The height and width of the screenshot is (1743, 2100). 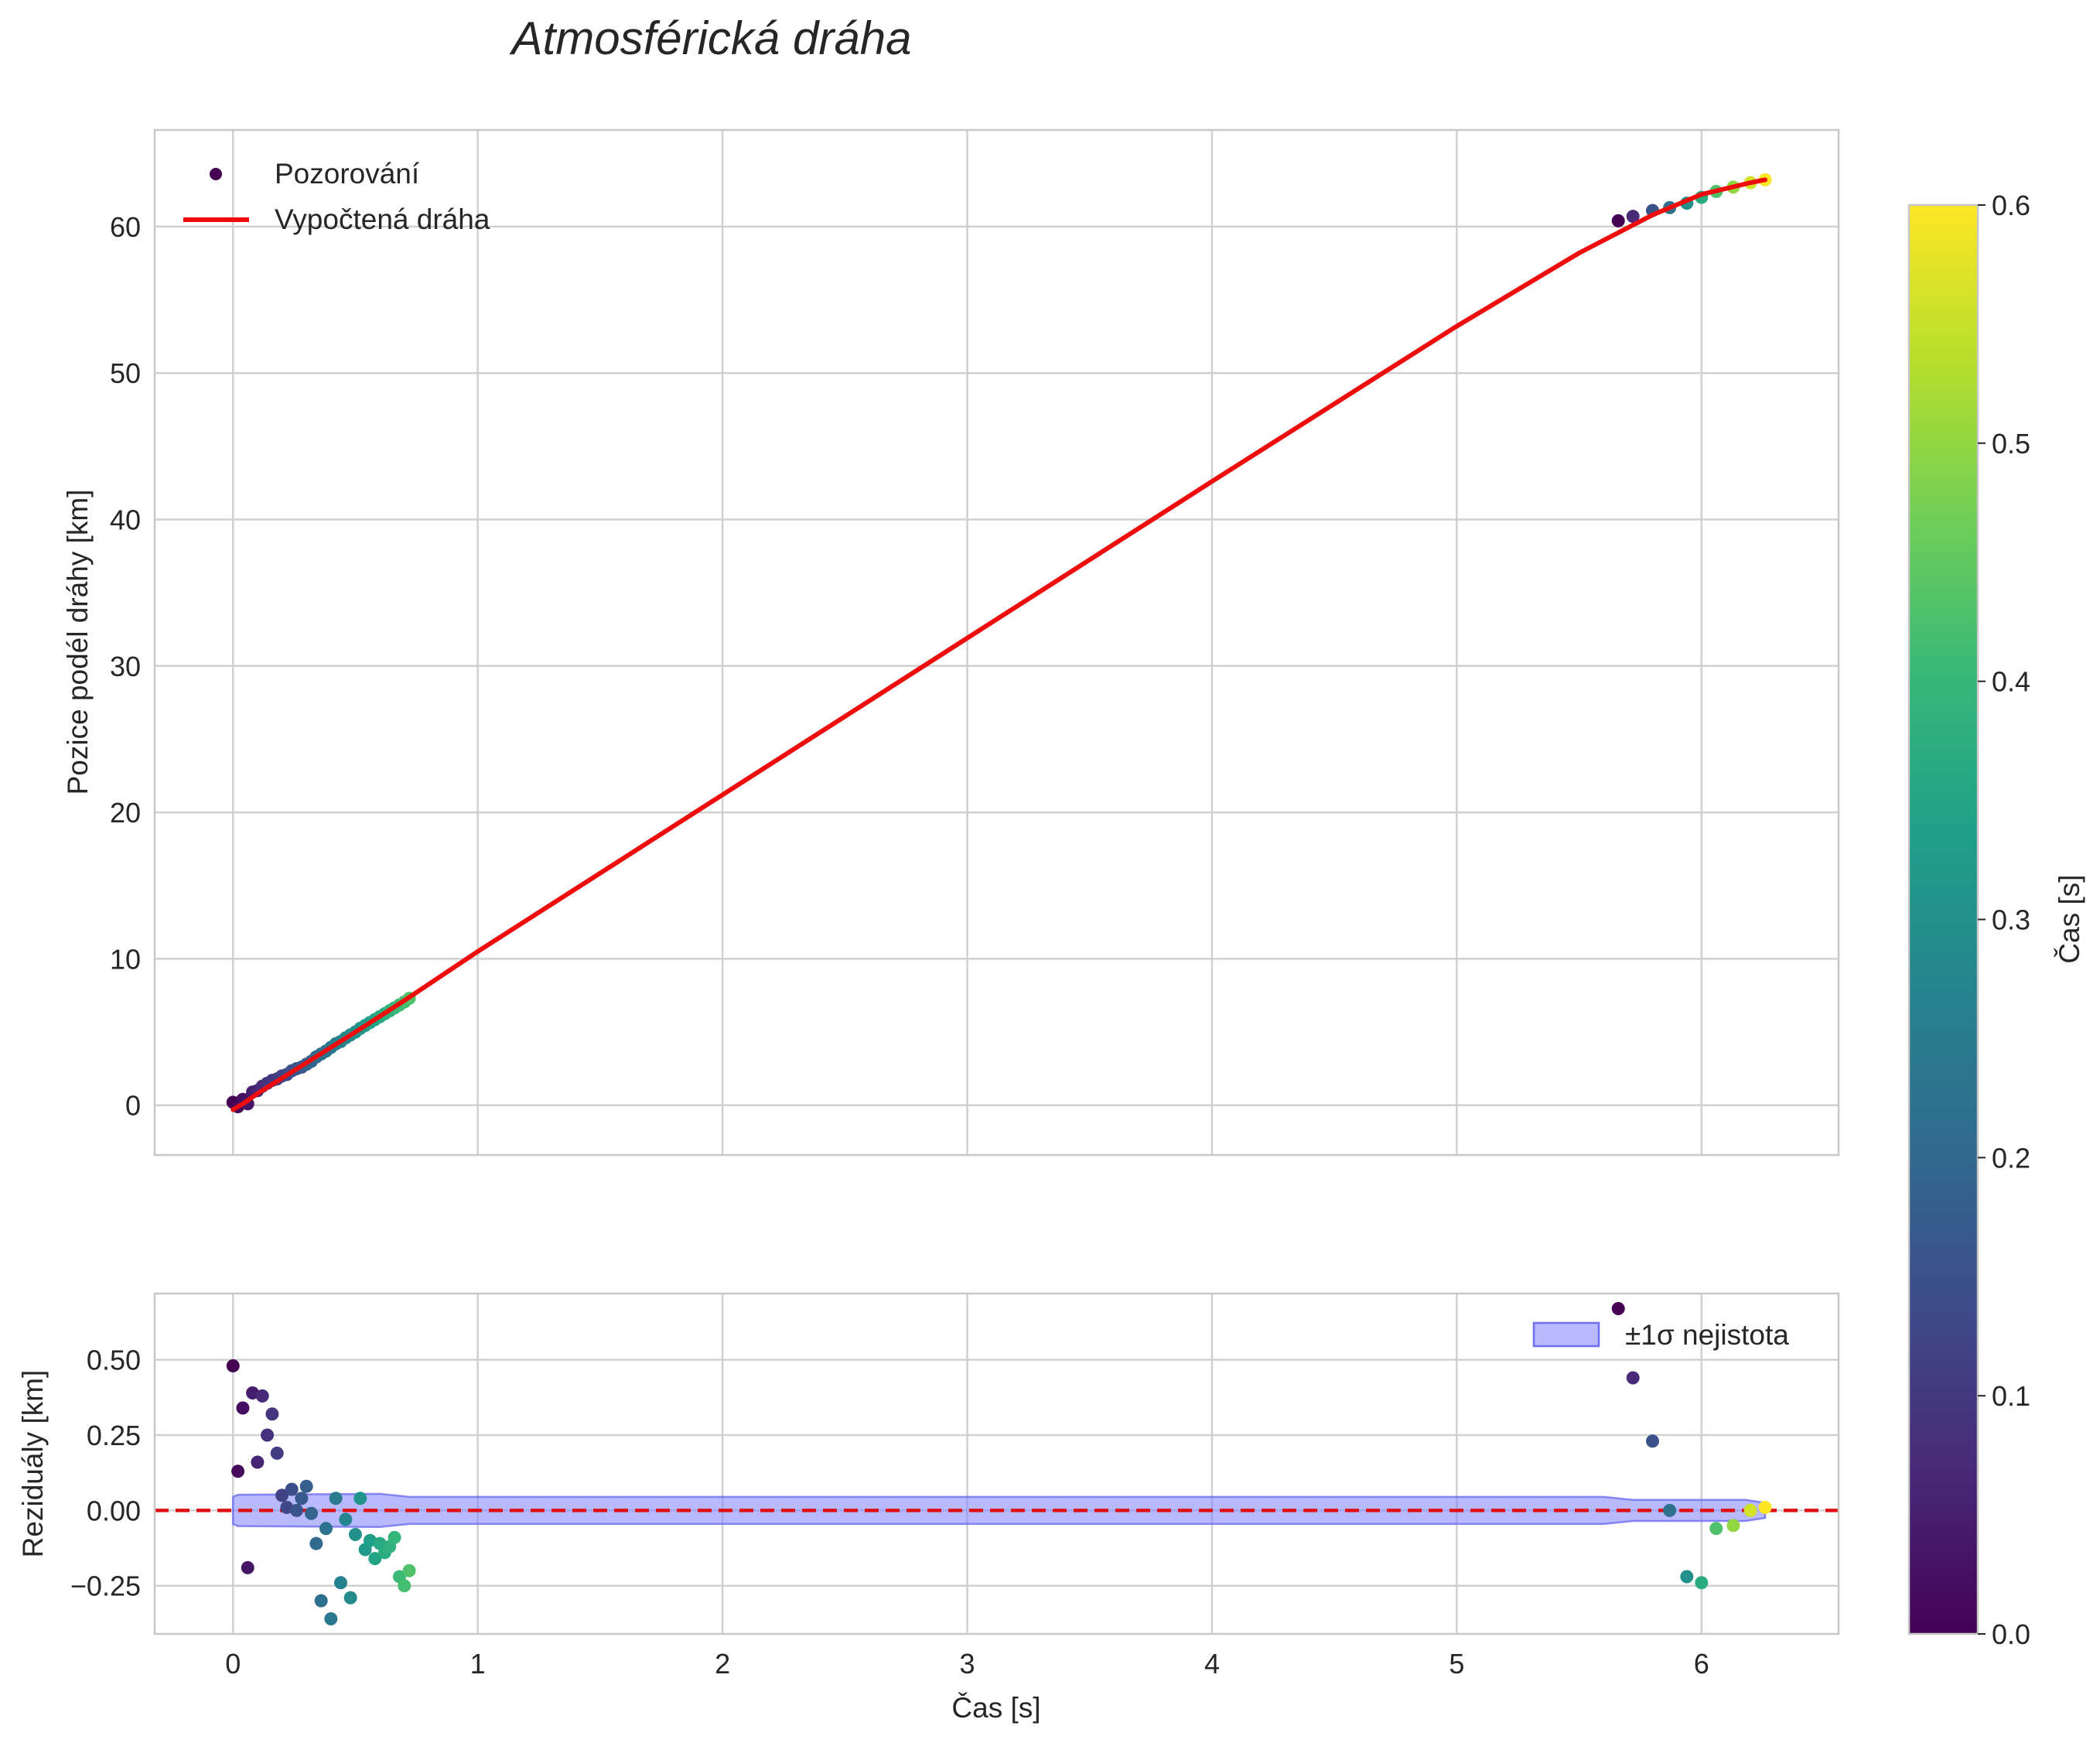 I want to click on legend-observation-marker, so click(x=216, y=174).